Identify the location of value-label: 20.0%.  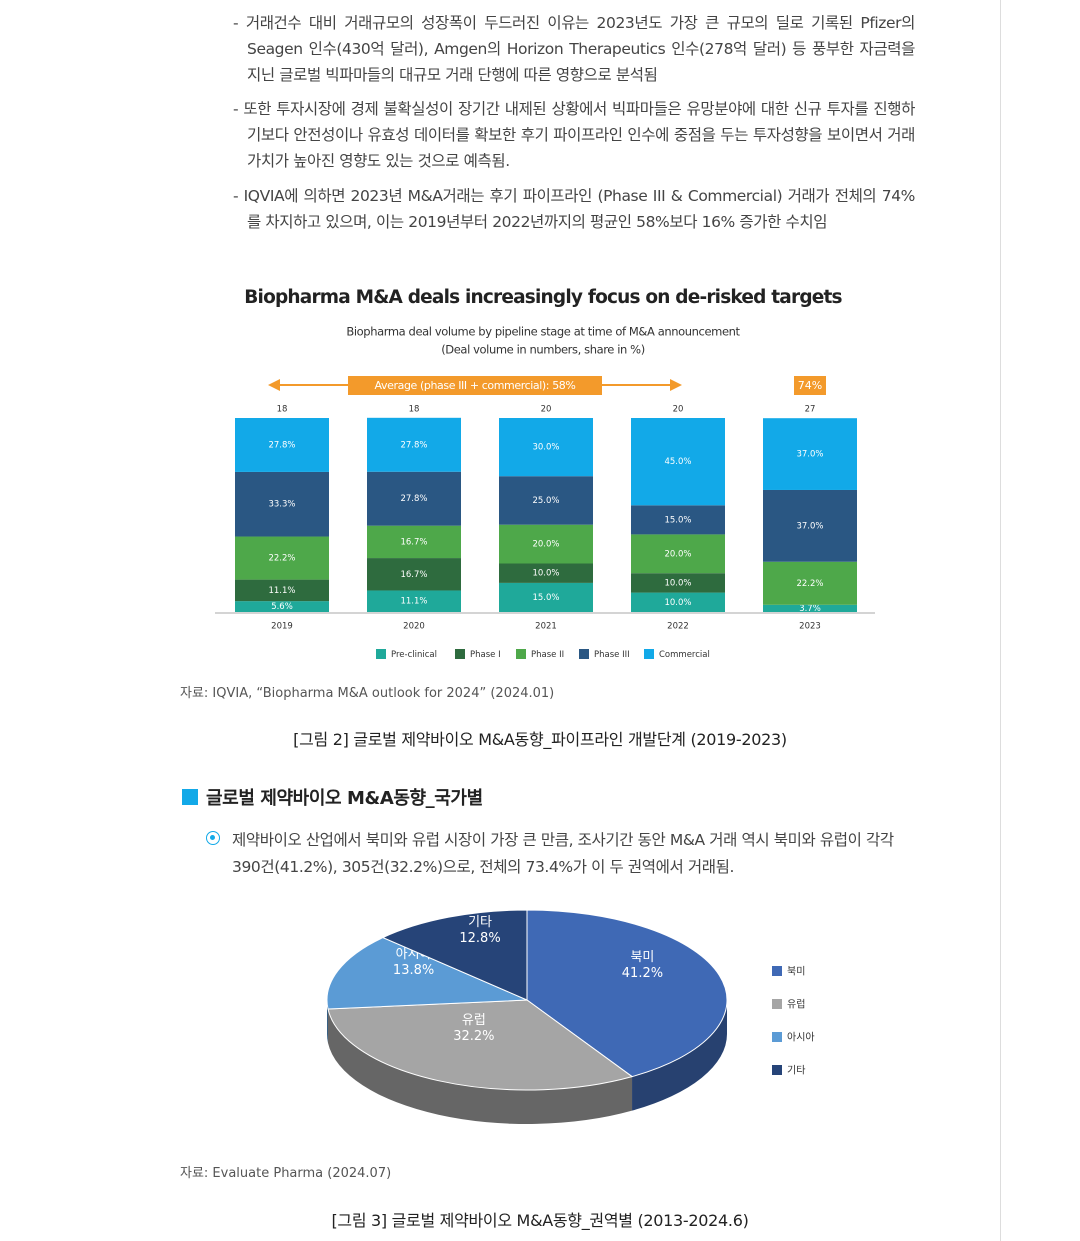
(677, 554).